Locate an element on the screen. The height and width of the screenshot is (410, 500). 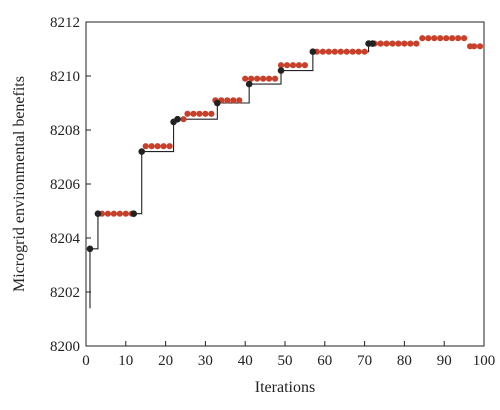
x-tick-label: 80 is located at coordinates (404, 361).